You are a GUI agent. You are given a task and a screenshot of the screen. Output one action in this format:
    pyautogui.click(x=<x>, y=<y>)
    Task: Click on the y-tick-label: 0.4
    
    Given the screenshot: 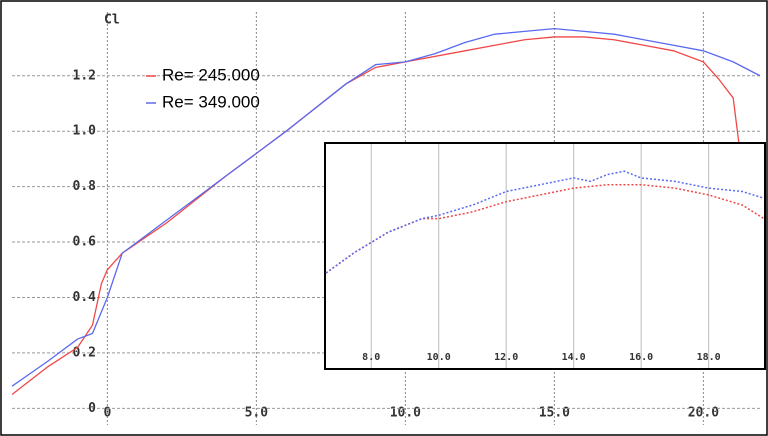 What is the action you would take?
    pyautogui.click(x=85, y=297)
    